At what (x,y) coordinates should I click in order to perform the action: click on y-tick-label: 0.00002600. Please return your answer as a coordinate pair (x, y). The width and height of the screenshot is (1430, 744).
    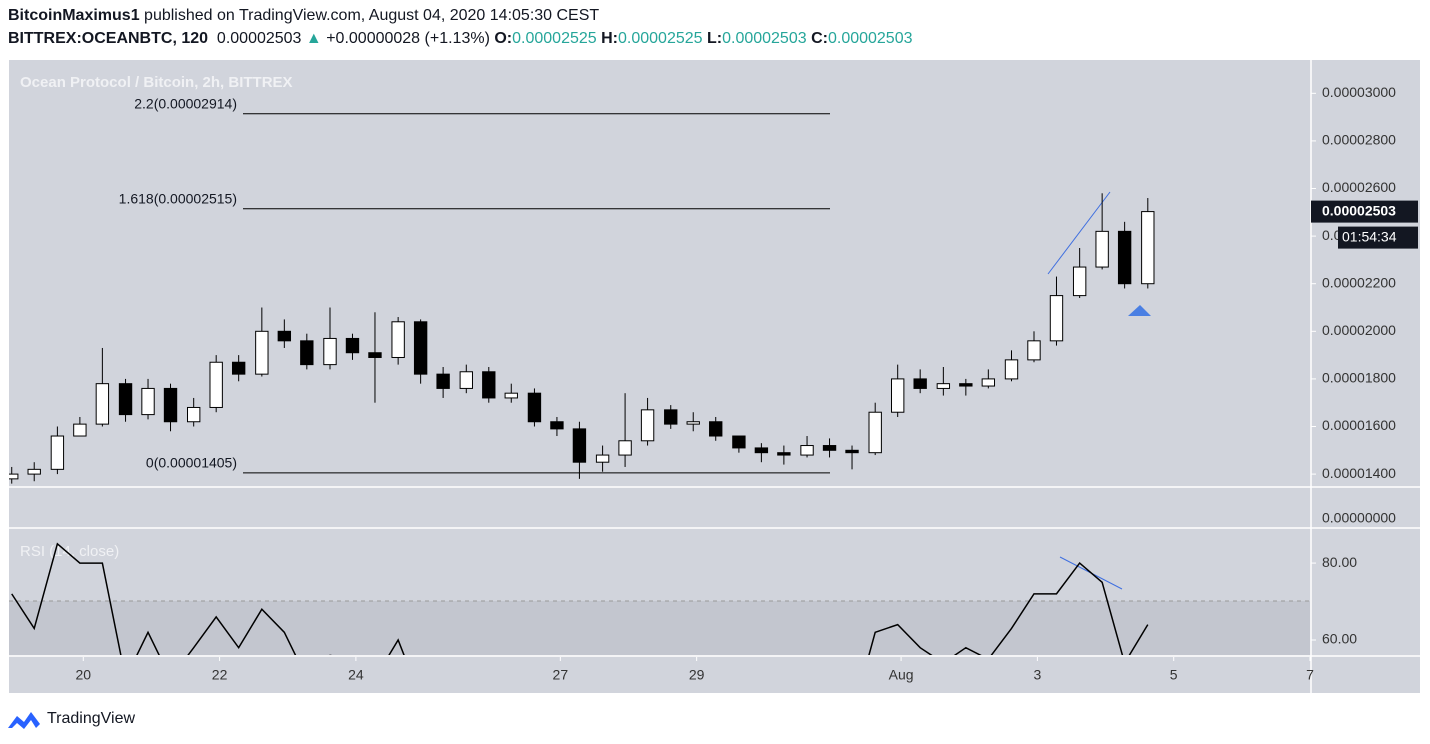
    Looking at the image, I should click on (1359, 187).